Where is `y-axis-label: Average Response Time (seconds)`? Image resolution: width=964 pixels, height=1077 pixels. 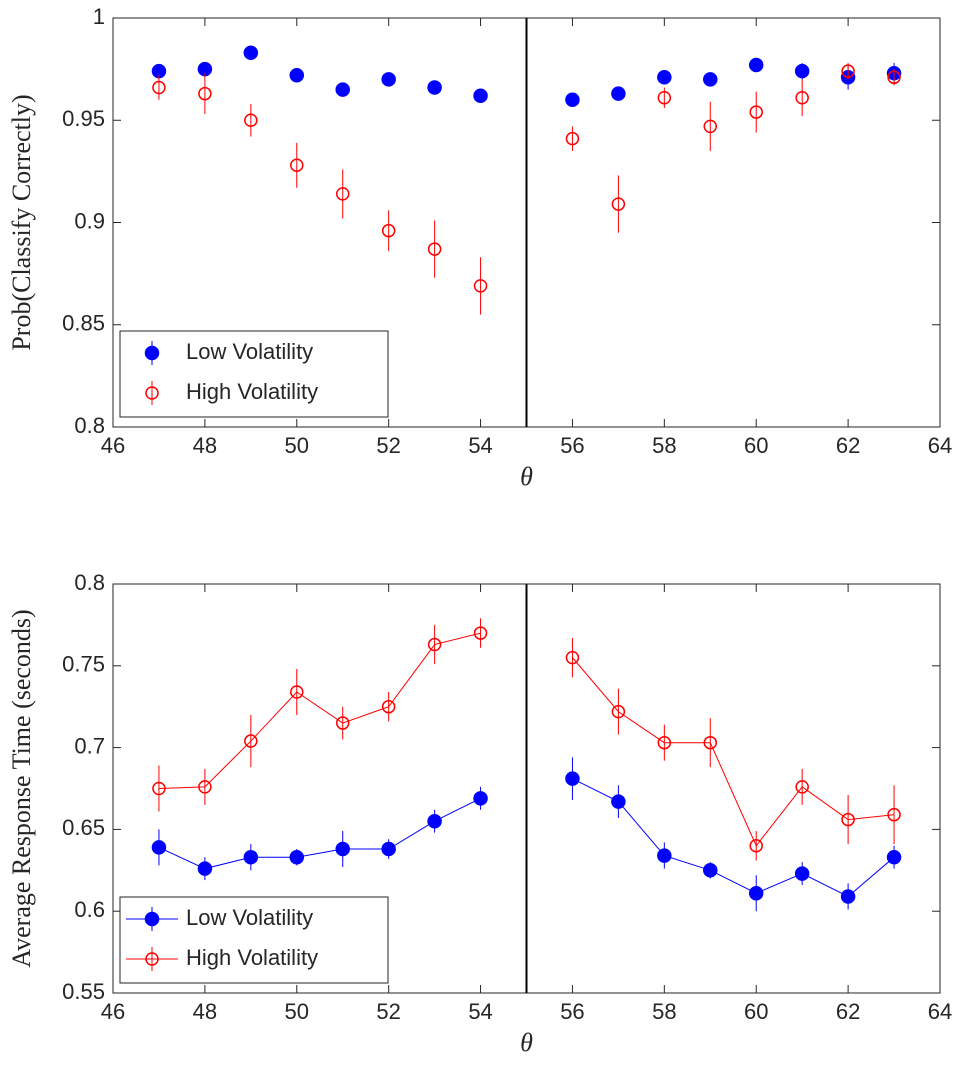
y-axis-label: Average Response Time (seconds) is located at coordinates (21, 788).